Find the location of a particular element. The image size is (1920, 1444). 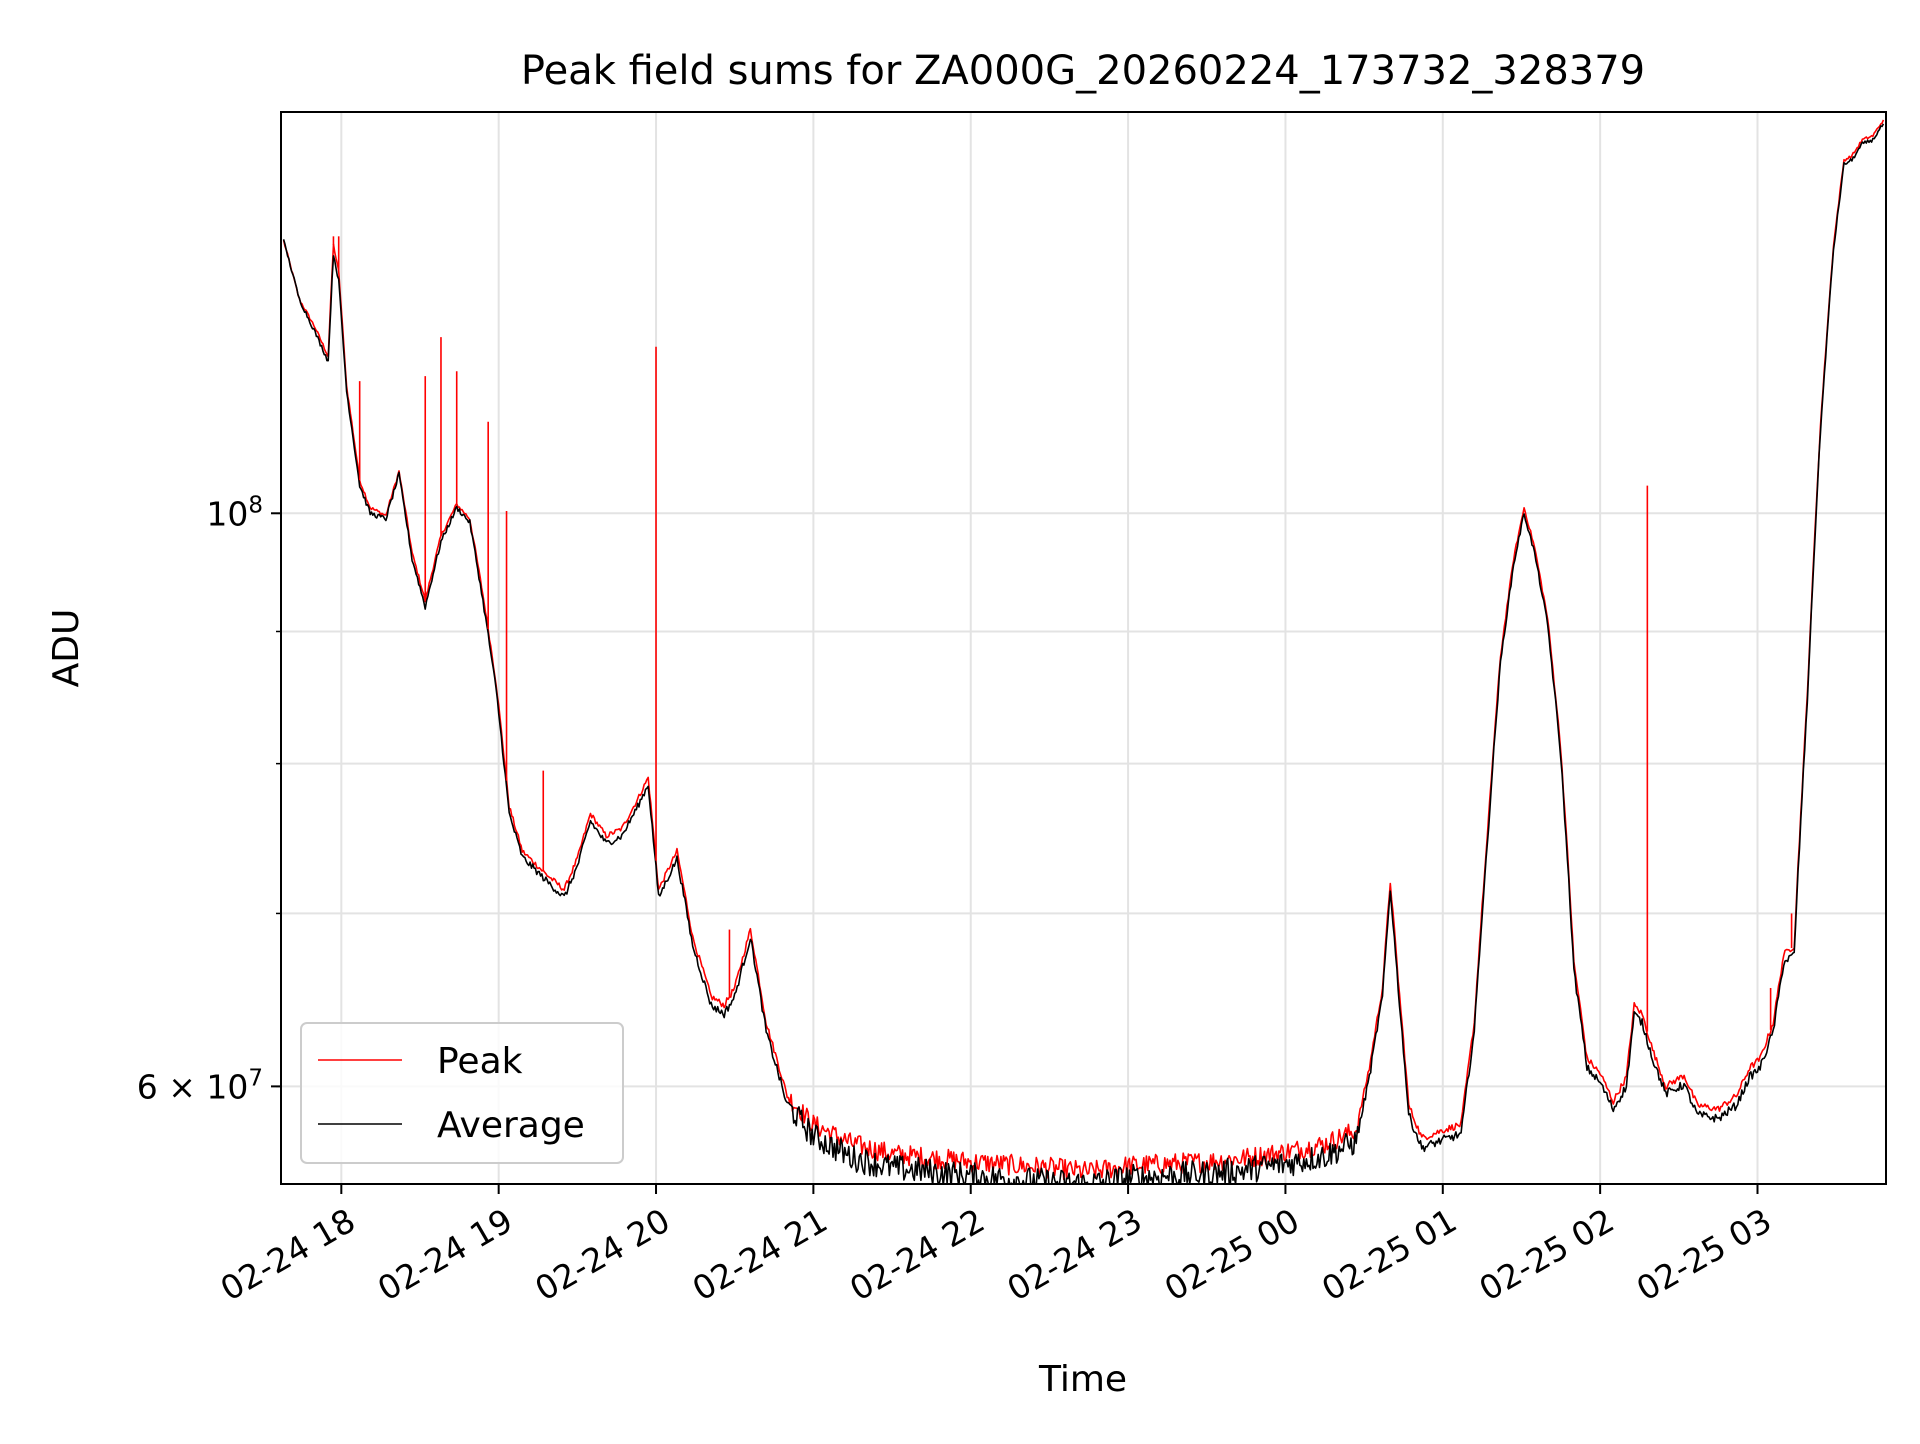

x-axis-label: Time is located at coordinates (1082, 1379).